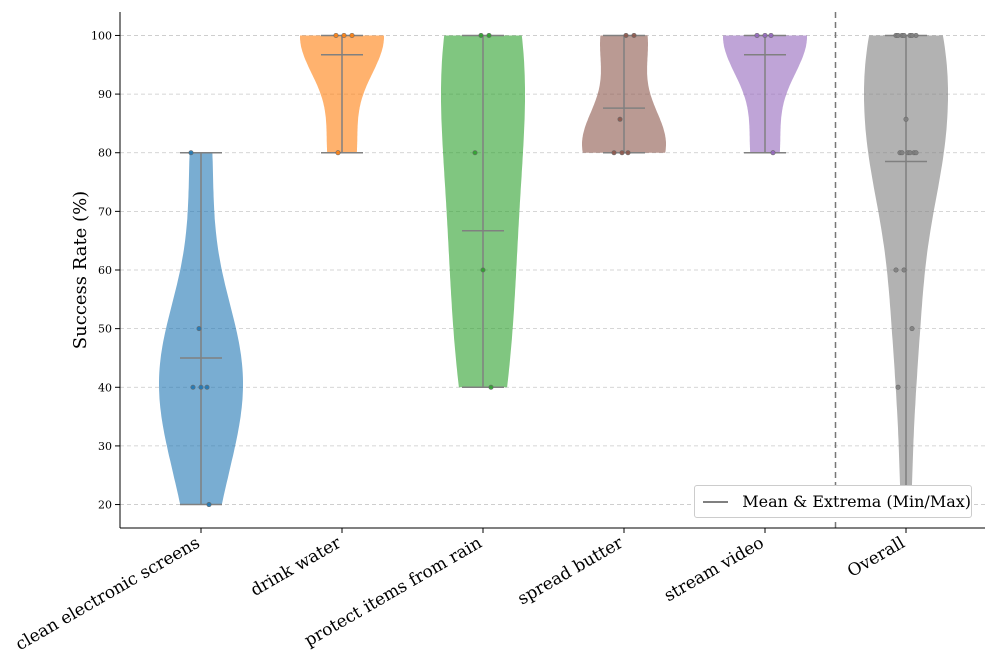 The width and height of the screenshot is (997, 664). I want to click on y-tick-label-20: 20, so click(105, 505).